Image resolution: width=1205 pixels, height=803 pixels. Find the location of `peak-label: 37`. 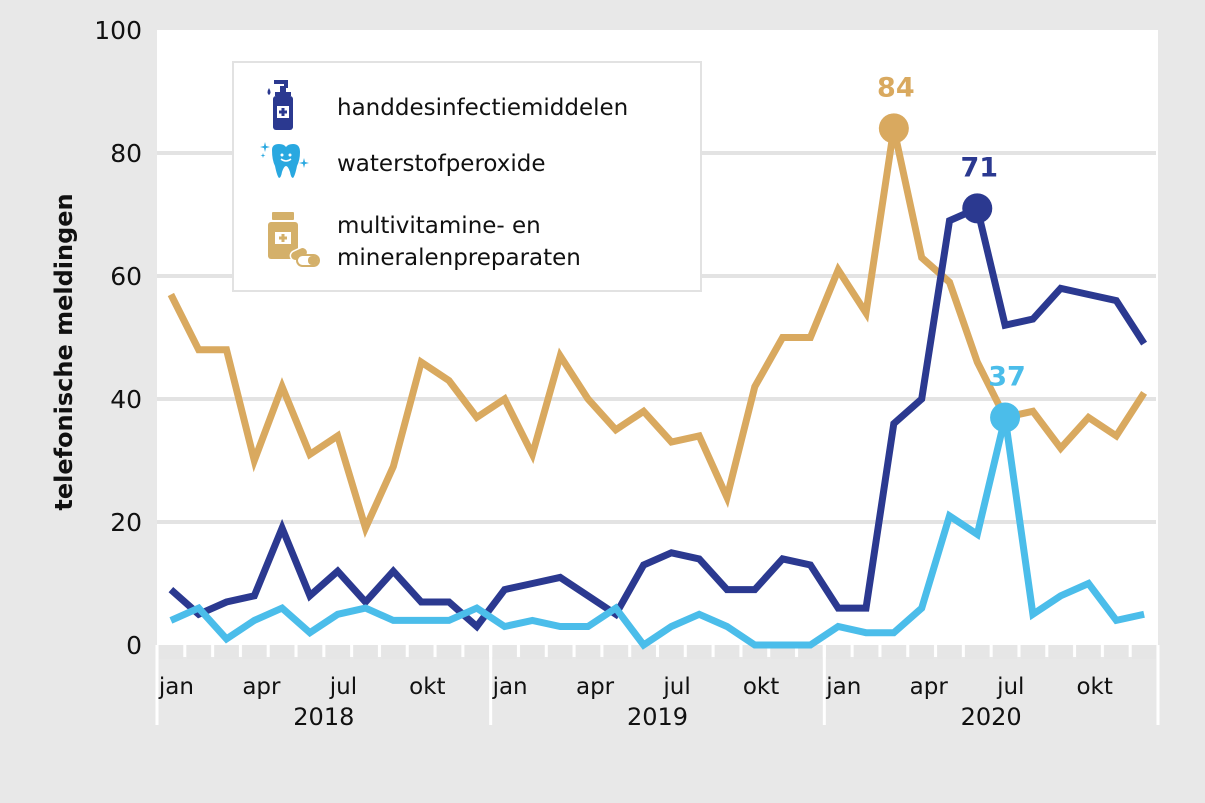

peak-label: 37 is located at coordinates (1007, 376).